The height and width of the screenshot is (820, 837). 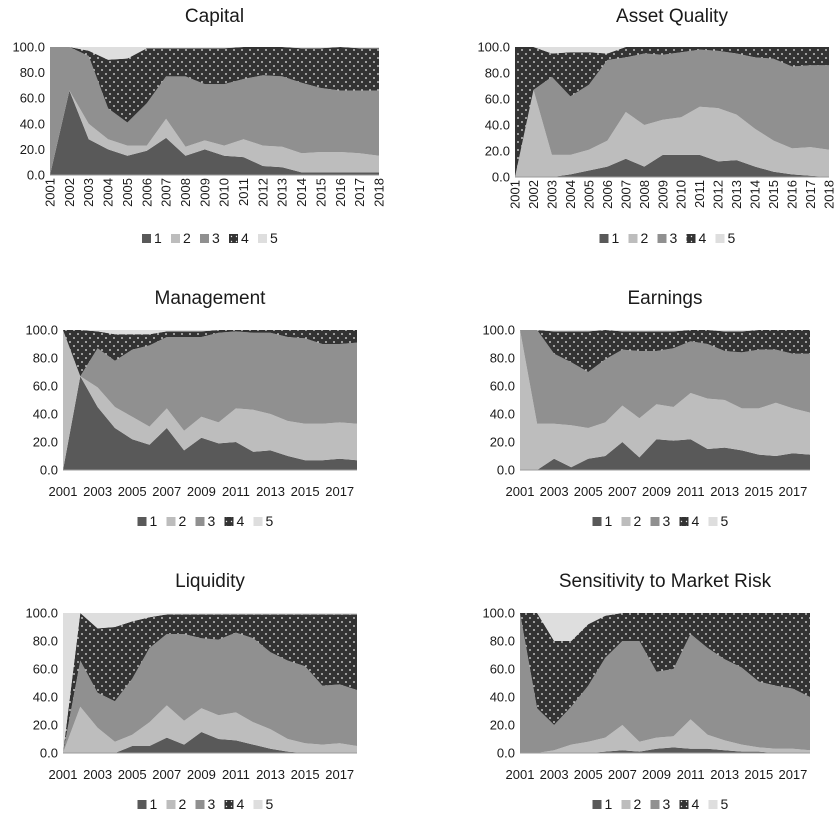 I want to click on chart-title: Capital, so click(x=214, y=16).